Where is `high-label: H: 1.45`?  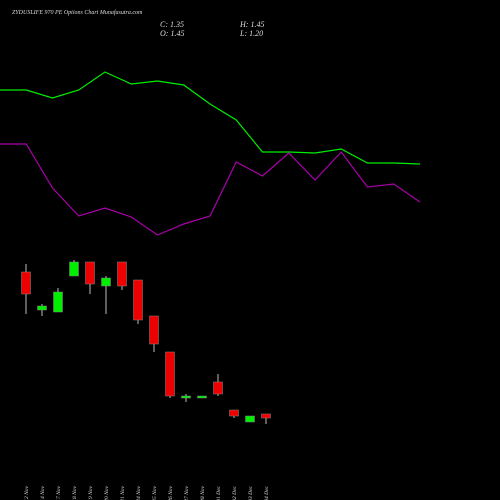 high-label: H: 1.45 is located at coordinates (251, 24).